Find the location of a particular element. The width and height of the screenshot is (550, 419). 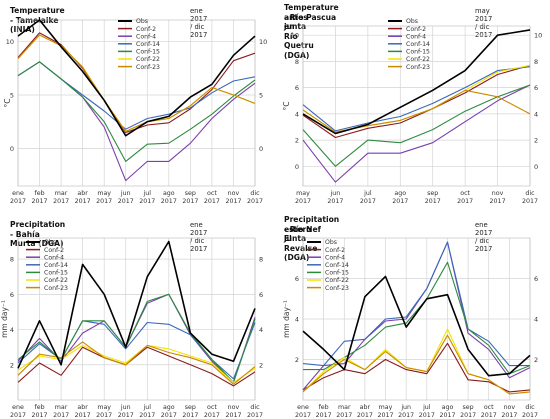

y-tick-label-right: 8 is located at coordinates (536, 62).